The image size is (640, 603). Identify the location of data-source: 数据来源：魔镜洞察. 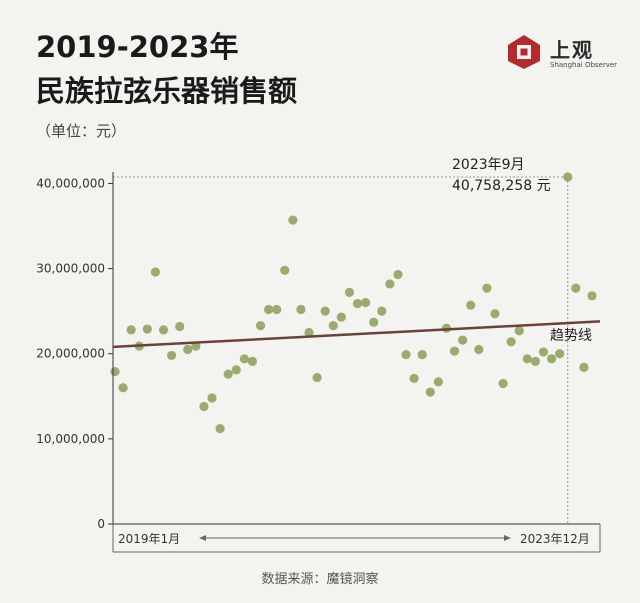
(320, 579).